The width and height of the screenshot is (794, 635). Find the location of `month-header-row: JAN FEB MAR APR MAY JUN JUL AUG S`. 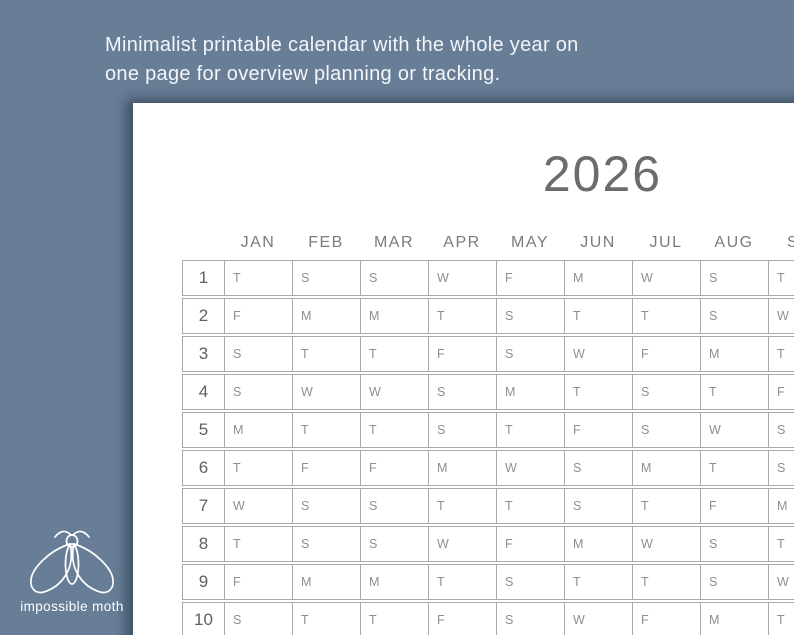

month-header-row: JAN FEB MAR APR MAY JUN JUL AUG S is located at coordinates (488, 238).